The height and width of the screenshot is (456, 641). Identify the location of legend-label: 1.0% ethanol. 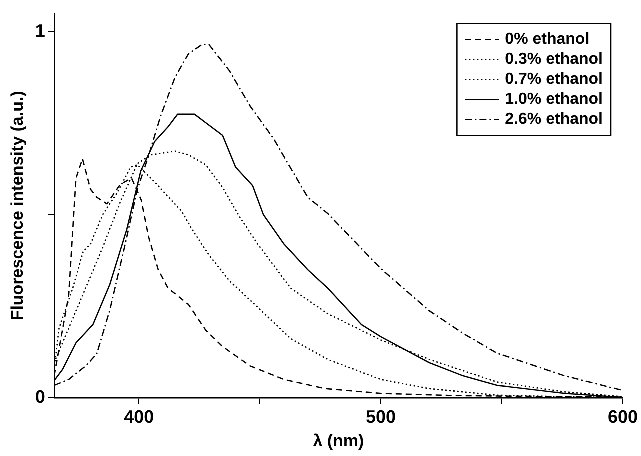
(554, 99).